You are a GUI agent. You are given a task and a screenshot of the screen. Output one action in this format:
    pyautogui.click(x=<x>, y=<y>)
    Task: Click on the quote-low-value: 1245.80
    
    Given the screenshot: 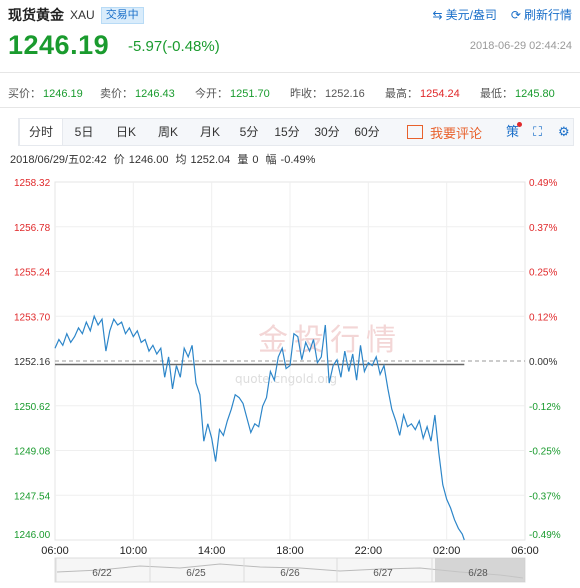 What is the action you would take?
    pyautogui.click(x=535, y=94)
    